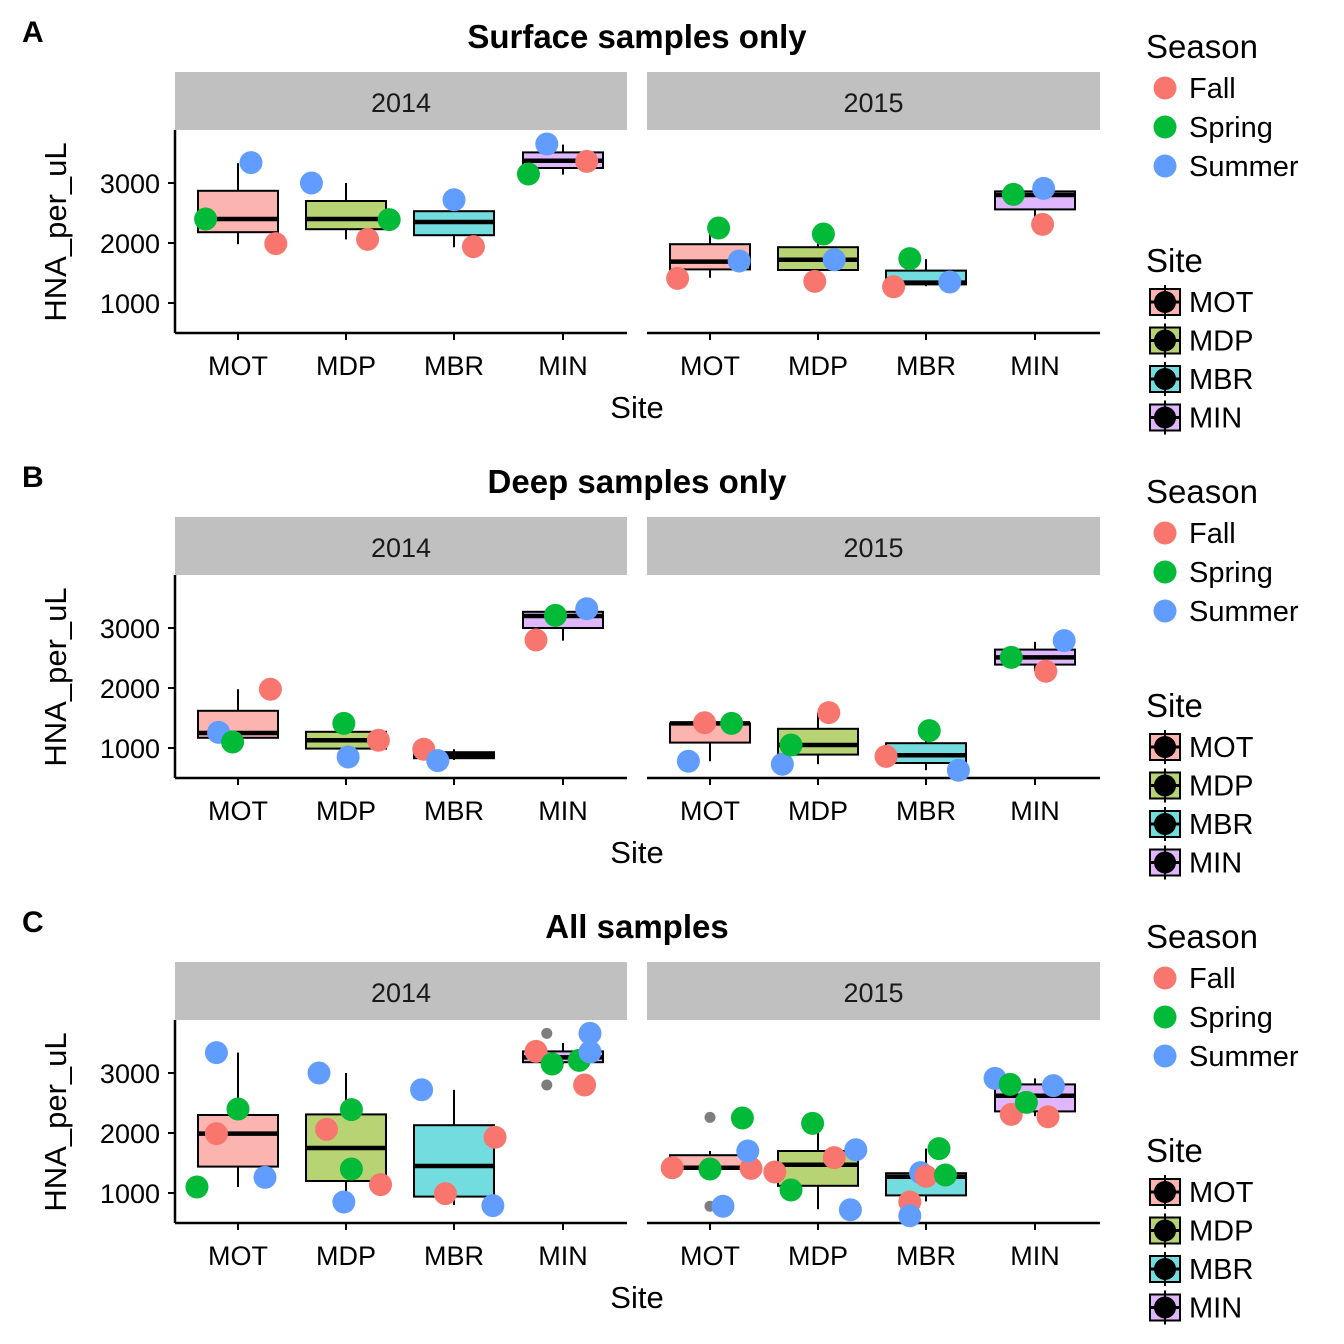  Describe the element at coordinates (1212, 979) in the screenshot. I see `legend-season-label: Fall` at that location.